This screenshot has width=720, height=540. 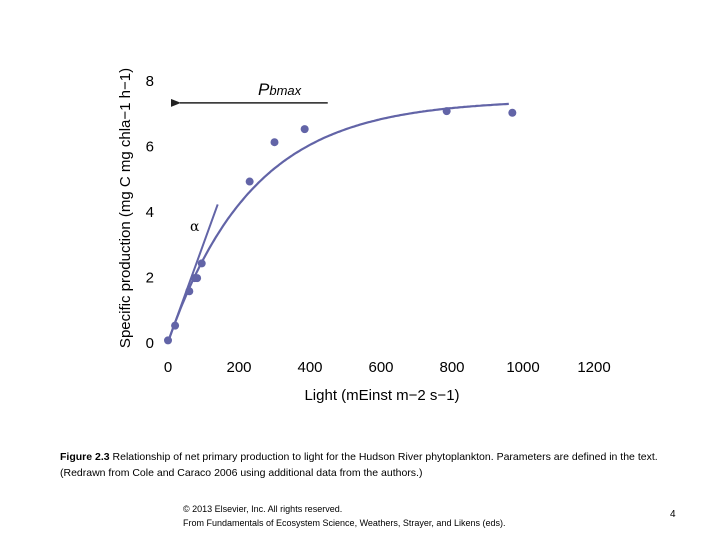 What do you see at coordinates (381, 395) in the screenshot?
I see `x-axis-label: Light (mEinst m−2 s−1)` at bounding box center [381, 395].